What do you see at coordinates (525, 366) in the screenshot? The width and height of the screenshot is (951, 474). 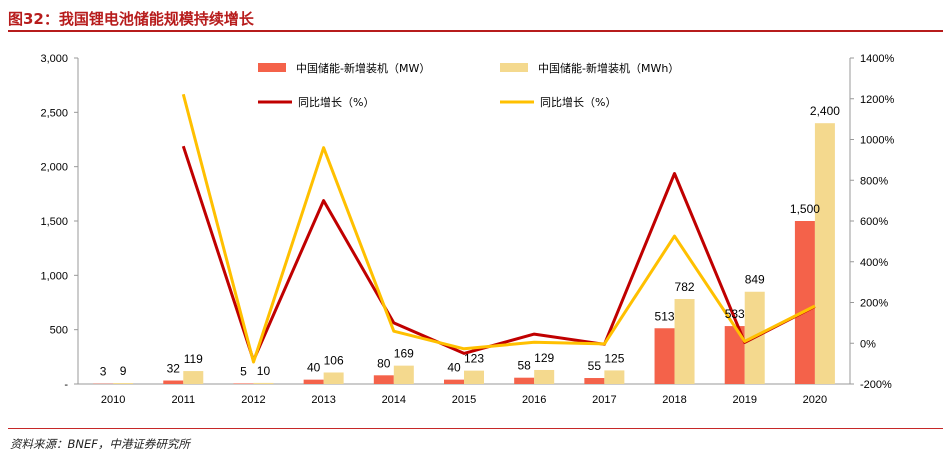 I see `data-label-mw: 58` at bounding box center [525, 366].